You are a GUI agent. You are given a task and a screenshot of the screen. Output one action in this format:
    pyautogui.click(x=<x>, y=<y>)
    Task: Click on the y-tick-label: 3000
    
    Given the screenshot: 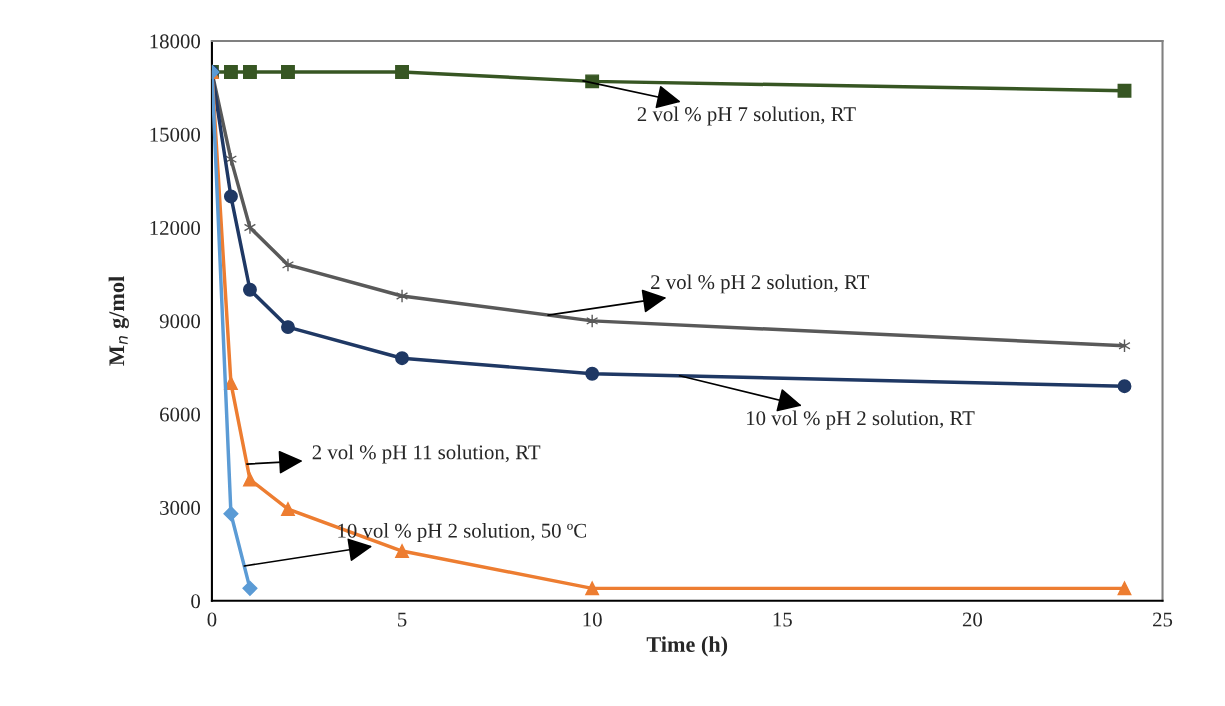 What is the action you would take?
    pyautogui.click(x=180, y=507)
    